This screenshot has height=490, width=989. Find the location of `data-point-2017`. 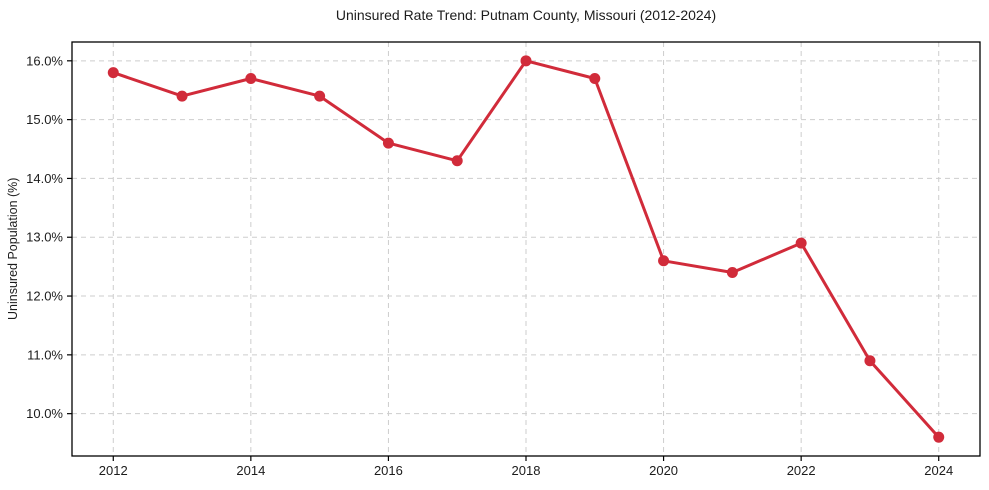

data-point-2017 is located at coordinates (457, 161).